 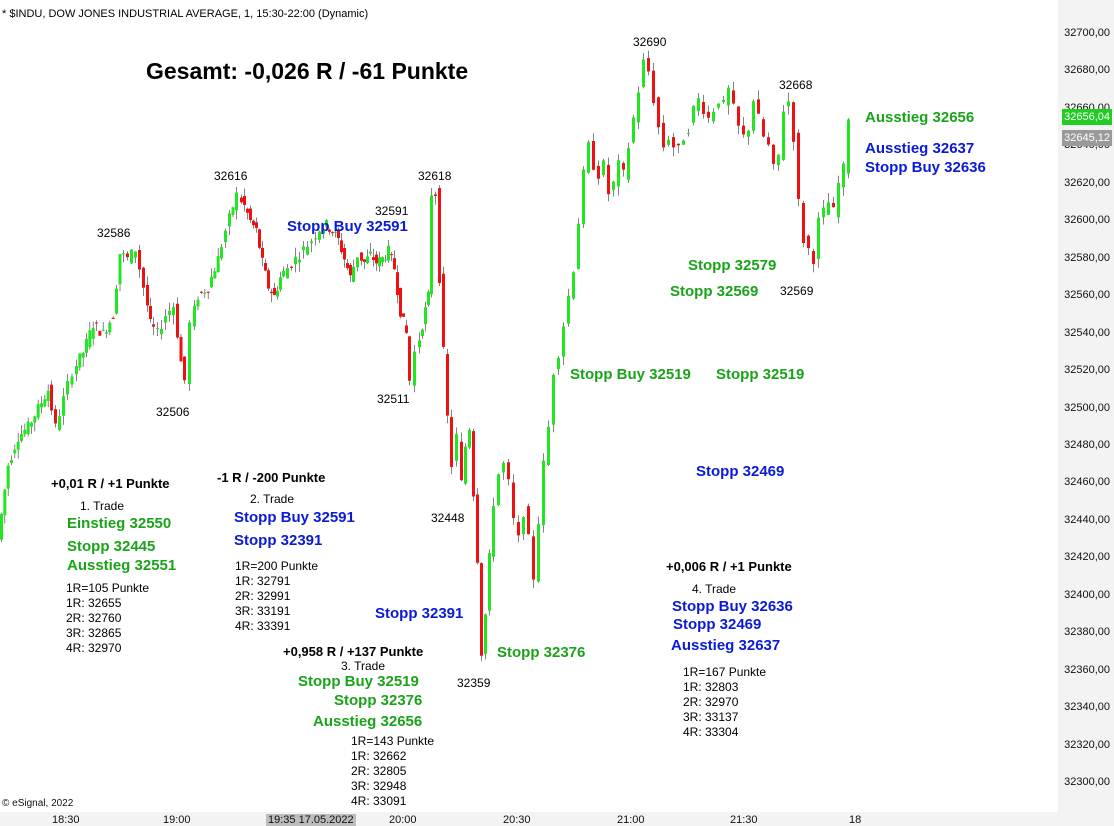 I want to click on trade-target: 4R: 32970, so click(x=94, y=648).